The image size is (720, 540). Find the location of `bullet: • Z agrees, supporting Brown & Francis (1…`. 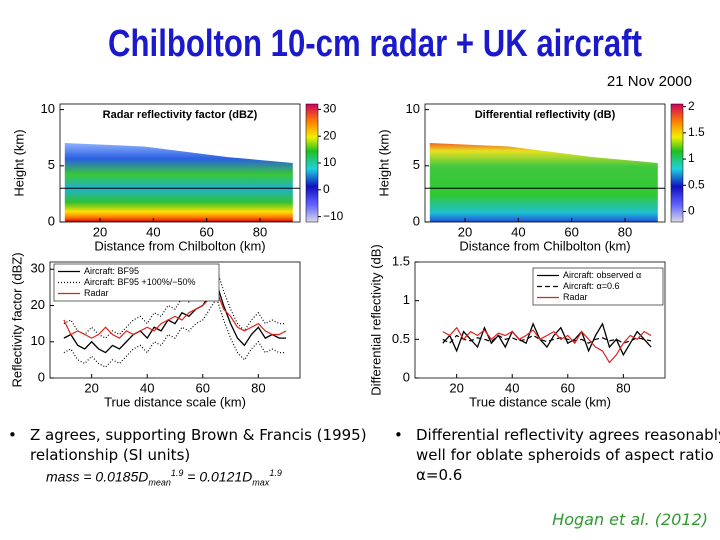

bullet: • Z agrees, supporting Brown & Francis (1… is located at coordinates (203, 445).